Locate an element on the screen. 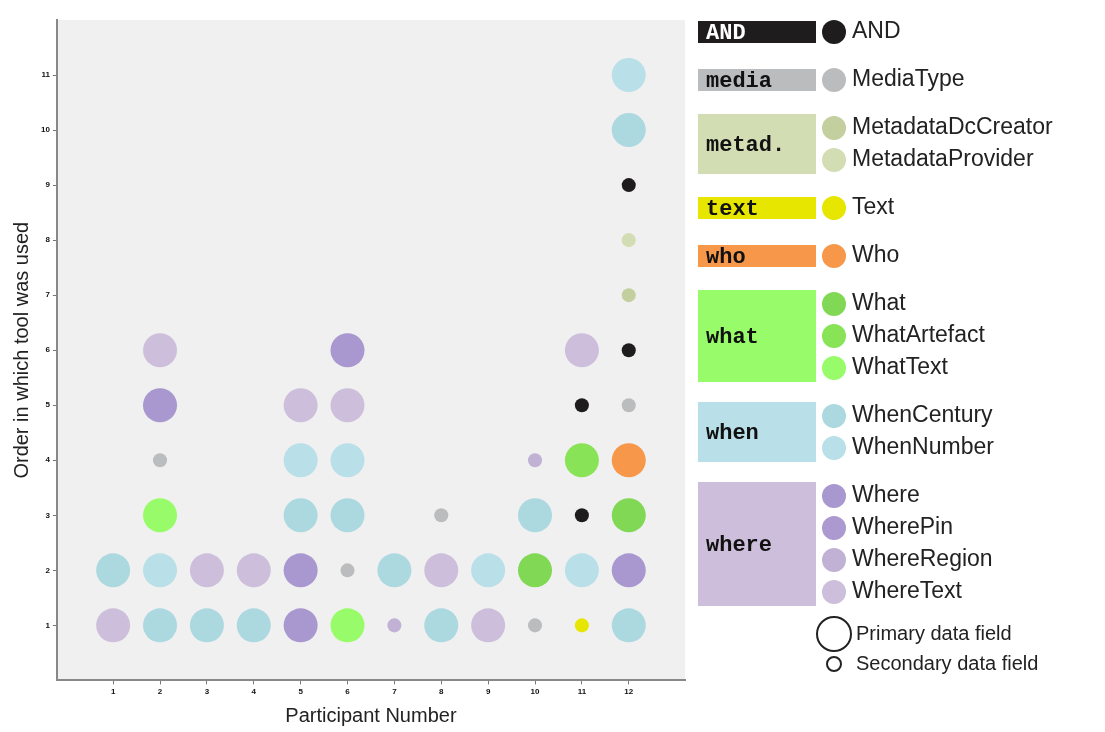 The height and width of the screenshot is (732, 1105). x-tick-label: 8 is located at coordinates (442, 692).